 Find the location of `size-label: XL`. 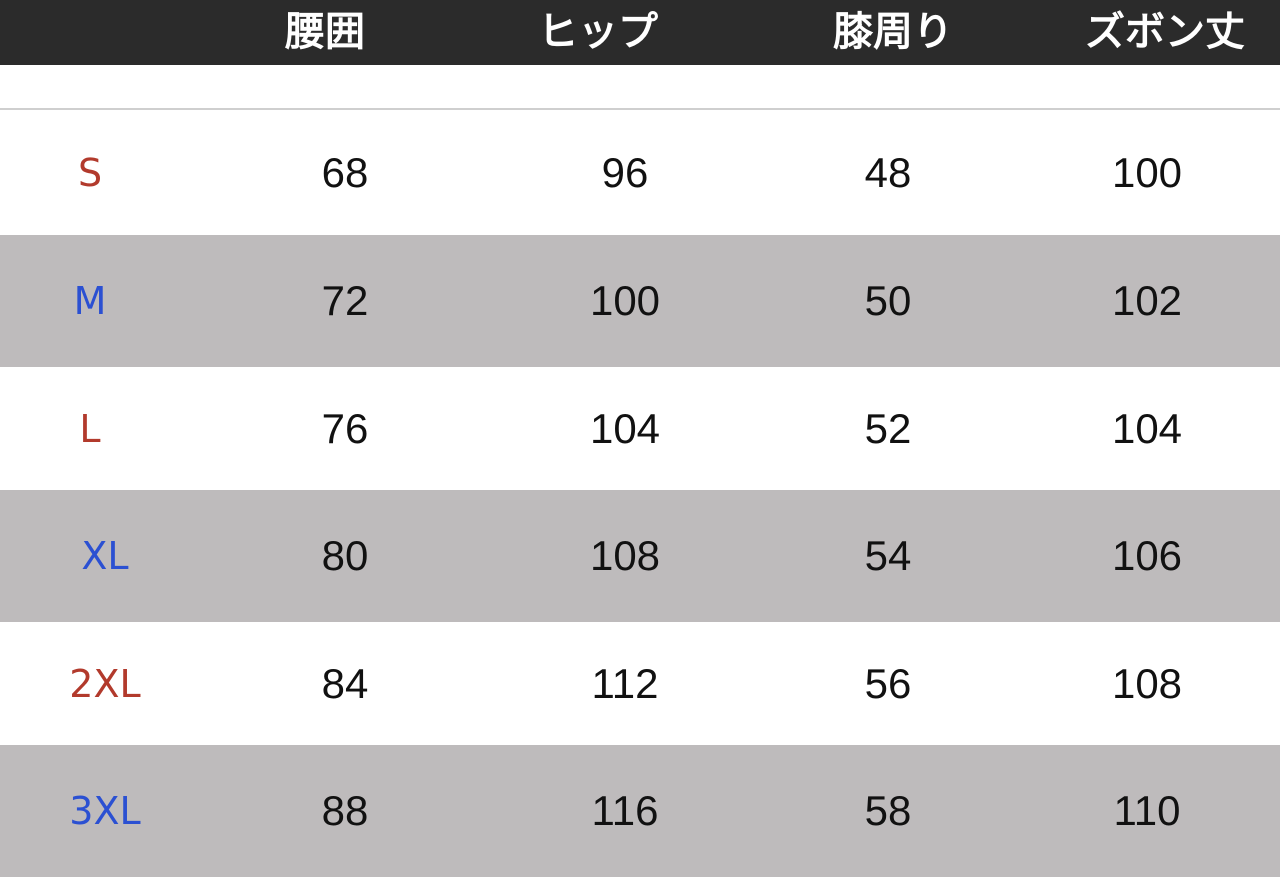

size-label: XL is located at coordinates (105, 556).